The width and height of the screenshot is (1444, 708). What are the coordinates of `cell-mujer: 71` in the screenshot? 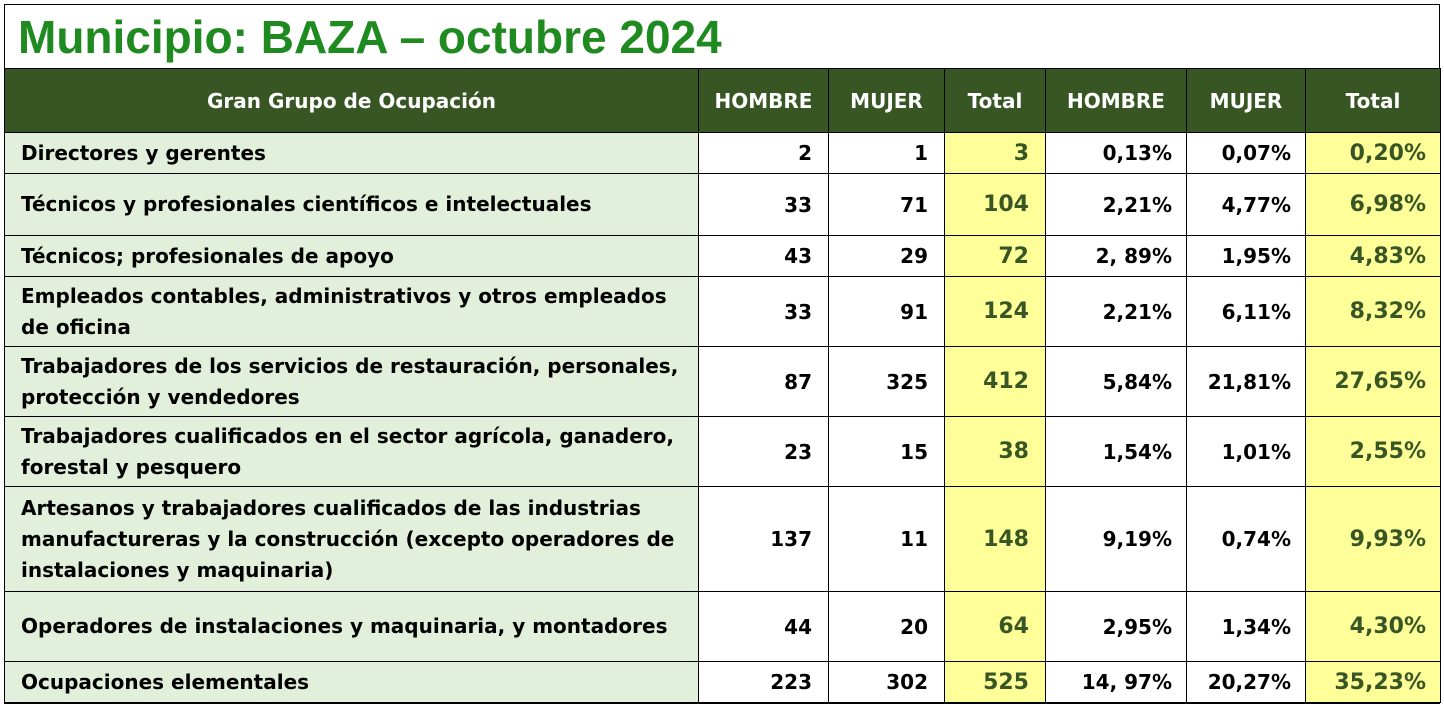 It's located at (886, 204).